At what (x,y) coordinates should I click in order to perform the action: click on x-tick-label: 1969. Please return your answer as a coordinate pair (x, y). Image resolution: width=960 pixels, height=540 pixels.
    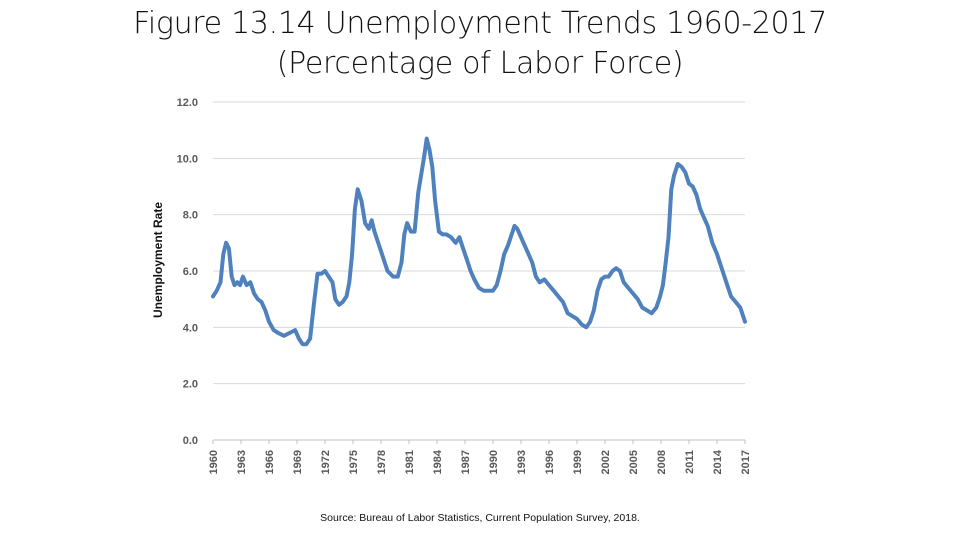
    Looking at the image, I should click on (298, 462).